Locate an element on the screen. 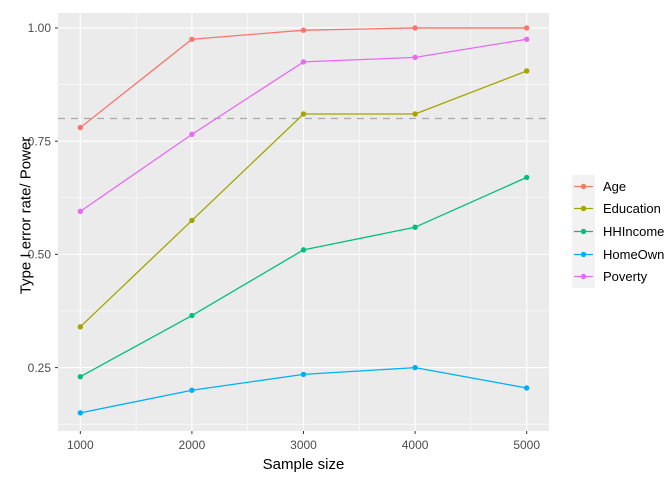  x-tick-label: 4000 is located at coordinates (415, 445).